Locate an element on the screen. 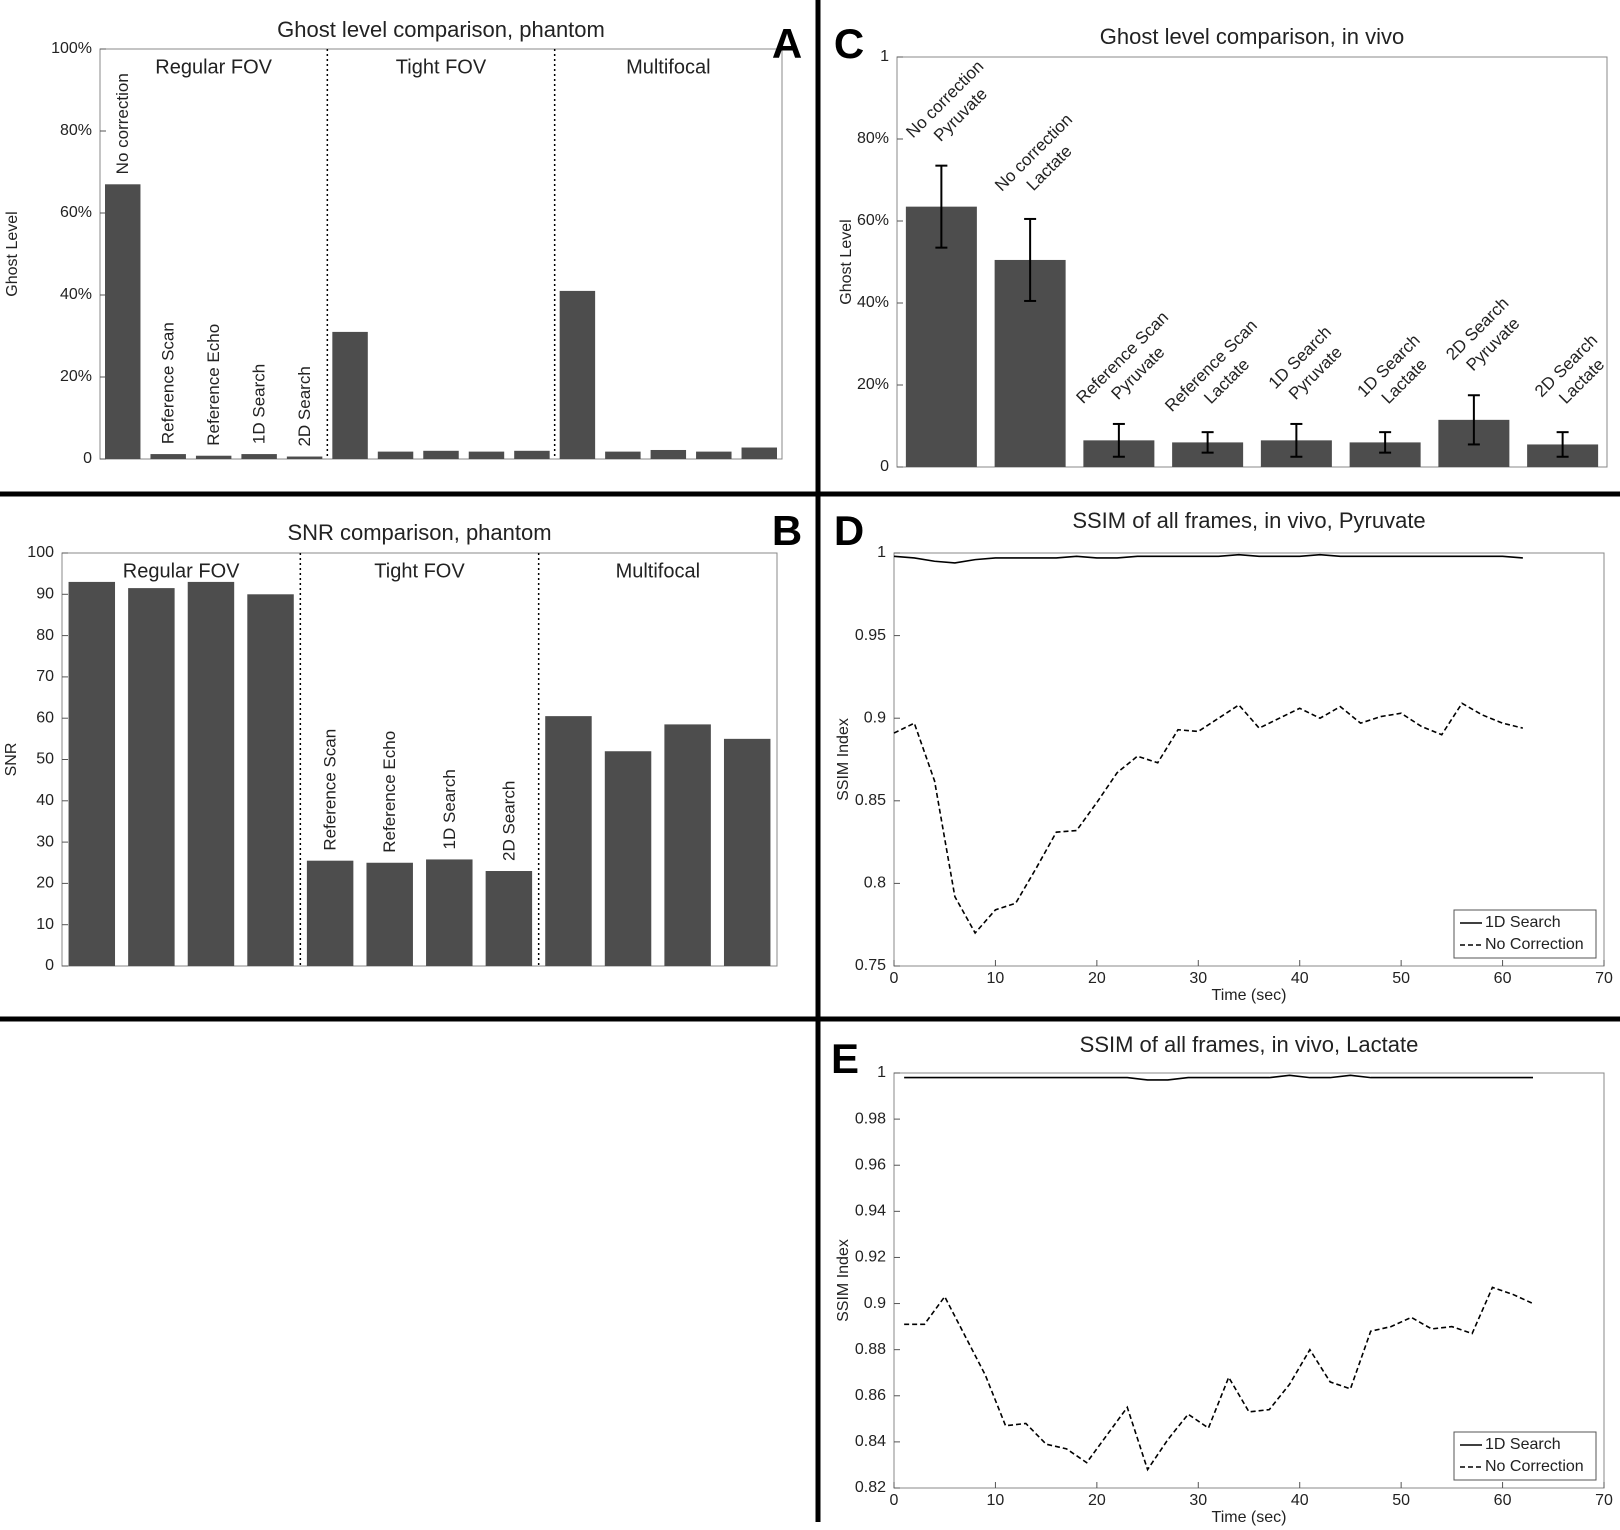 This screenshot has width=1620, height=1530. y-tick-label: 0.94 is located at coordinates (870, 1211).